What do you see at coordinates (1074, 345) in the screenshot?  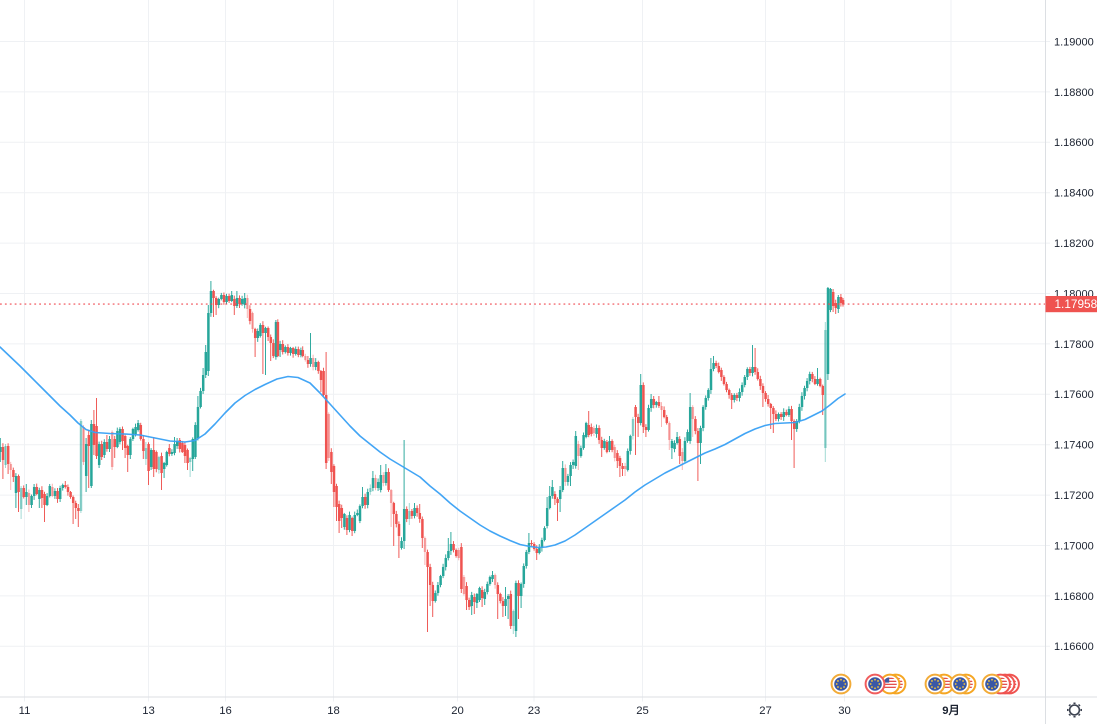 I see `svg-text: 1.17800` at bounding box center [1074, 345].